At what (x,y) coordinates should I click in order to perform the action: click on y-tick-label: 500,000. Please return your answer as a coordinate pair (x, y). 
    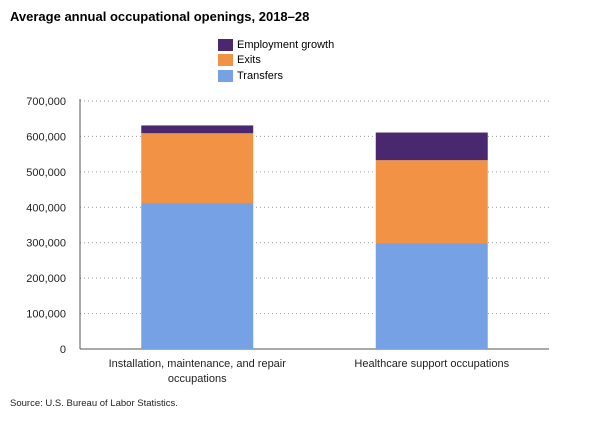
    Looking at the image, I should click on (46, 173).